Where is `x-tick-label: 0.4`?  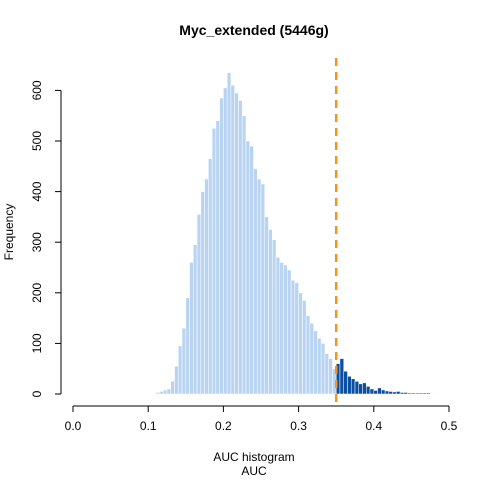 x-tick-label: 0.4 is located at coordinates (373, 426).